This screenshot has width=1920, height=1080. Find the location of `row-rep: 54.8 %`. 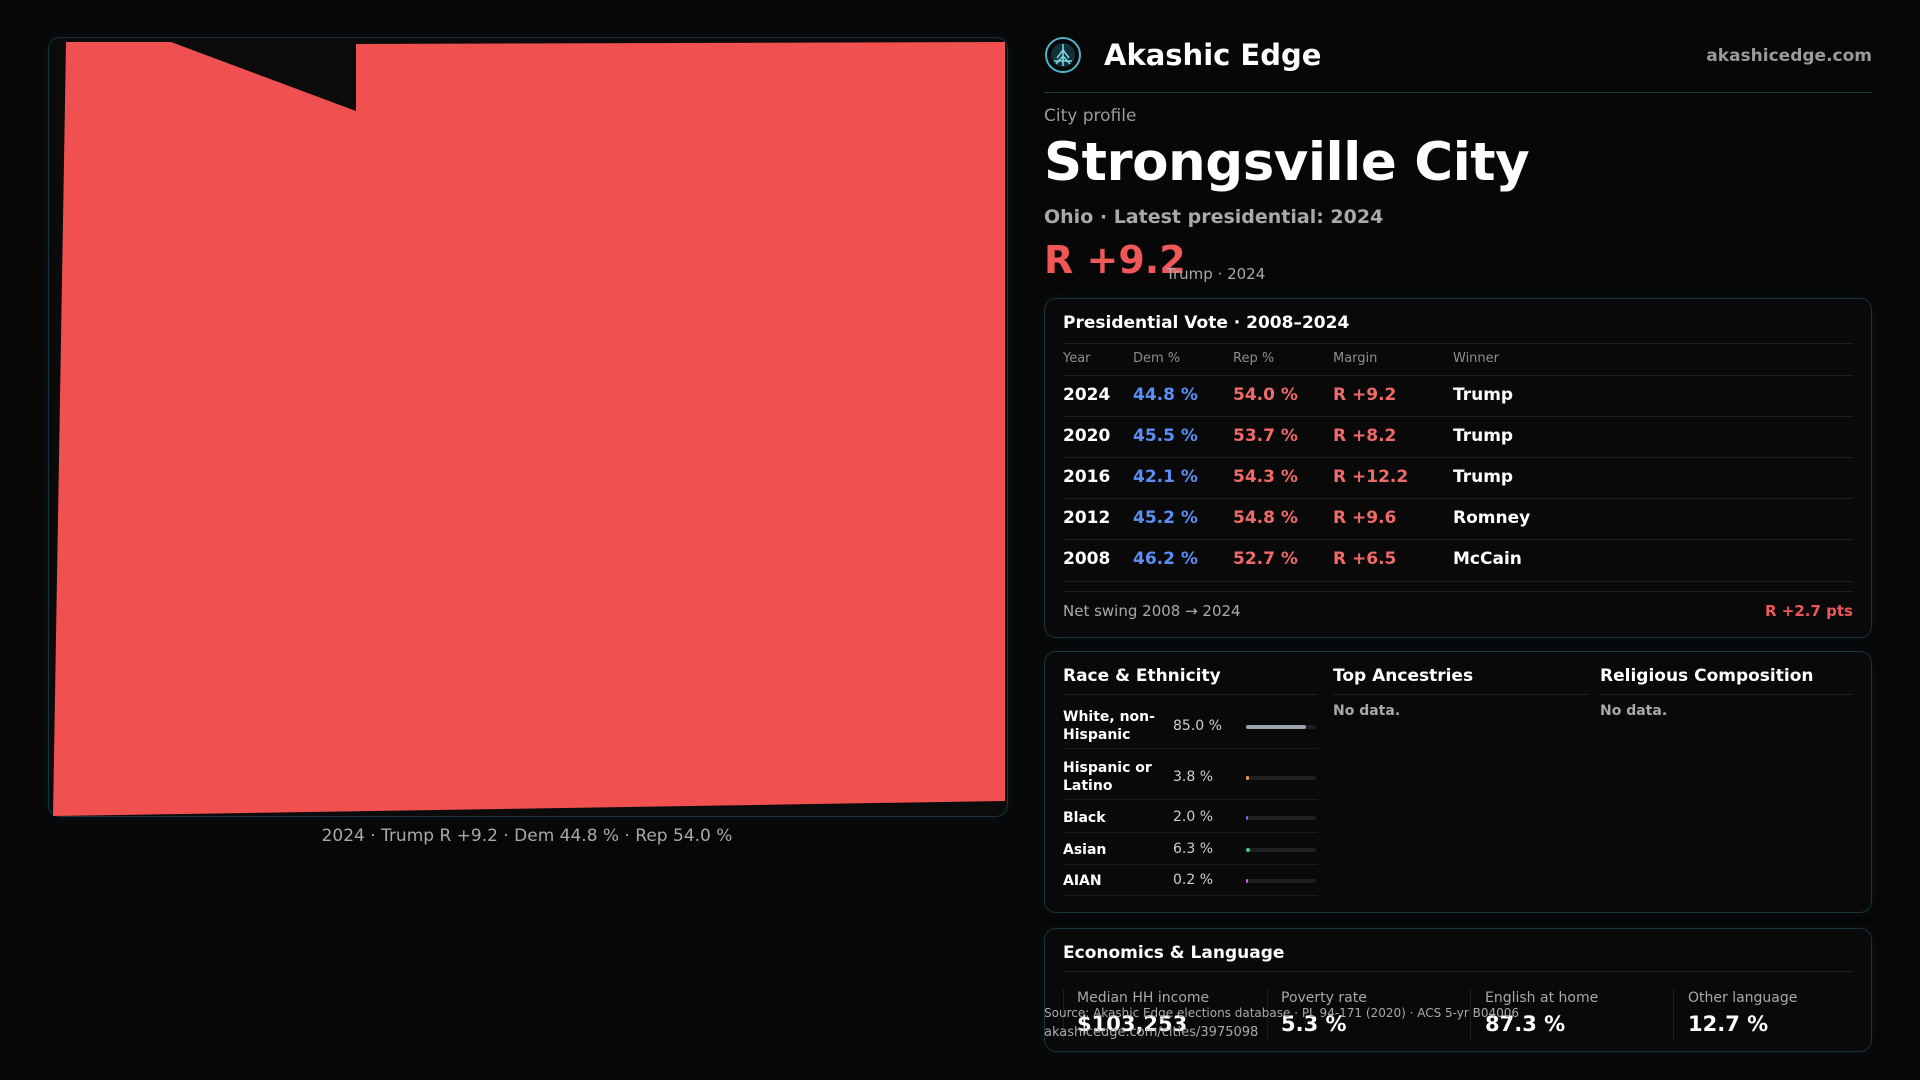

row-rep: 54.8 % is located at coordinates (1265, 518).